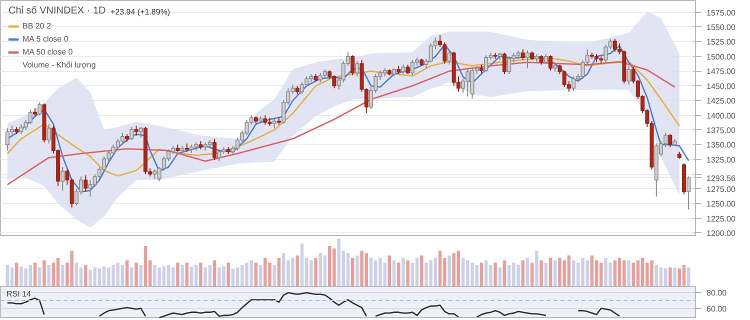 This screenshot has height=320, width=750. I want to click on legend-label: BB 20 2, so click(37, 26).